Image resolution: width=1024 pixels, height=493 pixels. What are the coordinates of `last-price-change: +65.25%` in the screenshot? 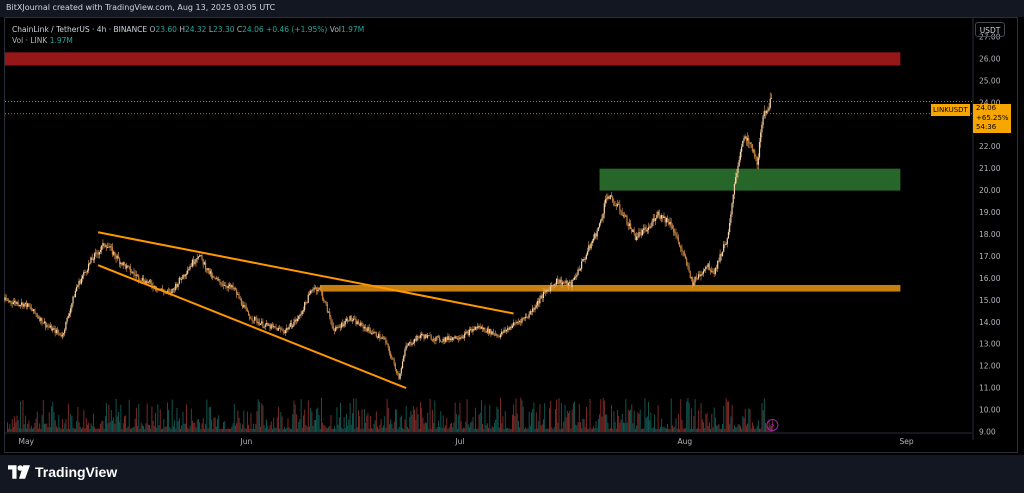 It's located at (992, 117).